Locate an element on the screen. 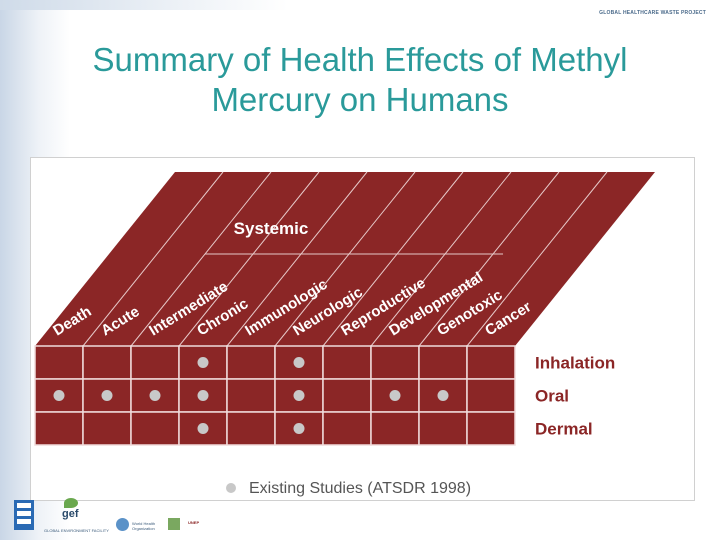 This screenshot has width=720, height=540. undp-logo is located at coordinates (24, 515).